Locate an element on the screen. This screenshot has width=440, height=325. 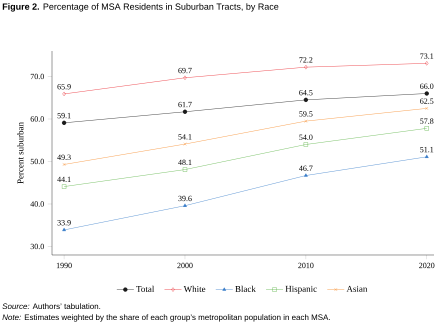
legend-label: Total is located at coordinates (145, 289).